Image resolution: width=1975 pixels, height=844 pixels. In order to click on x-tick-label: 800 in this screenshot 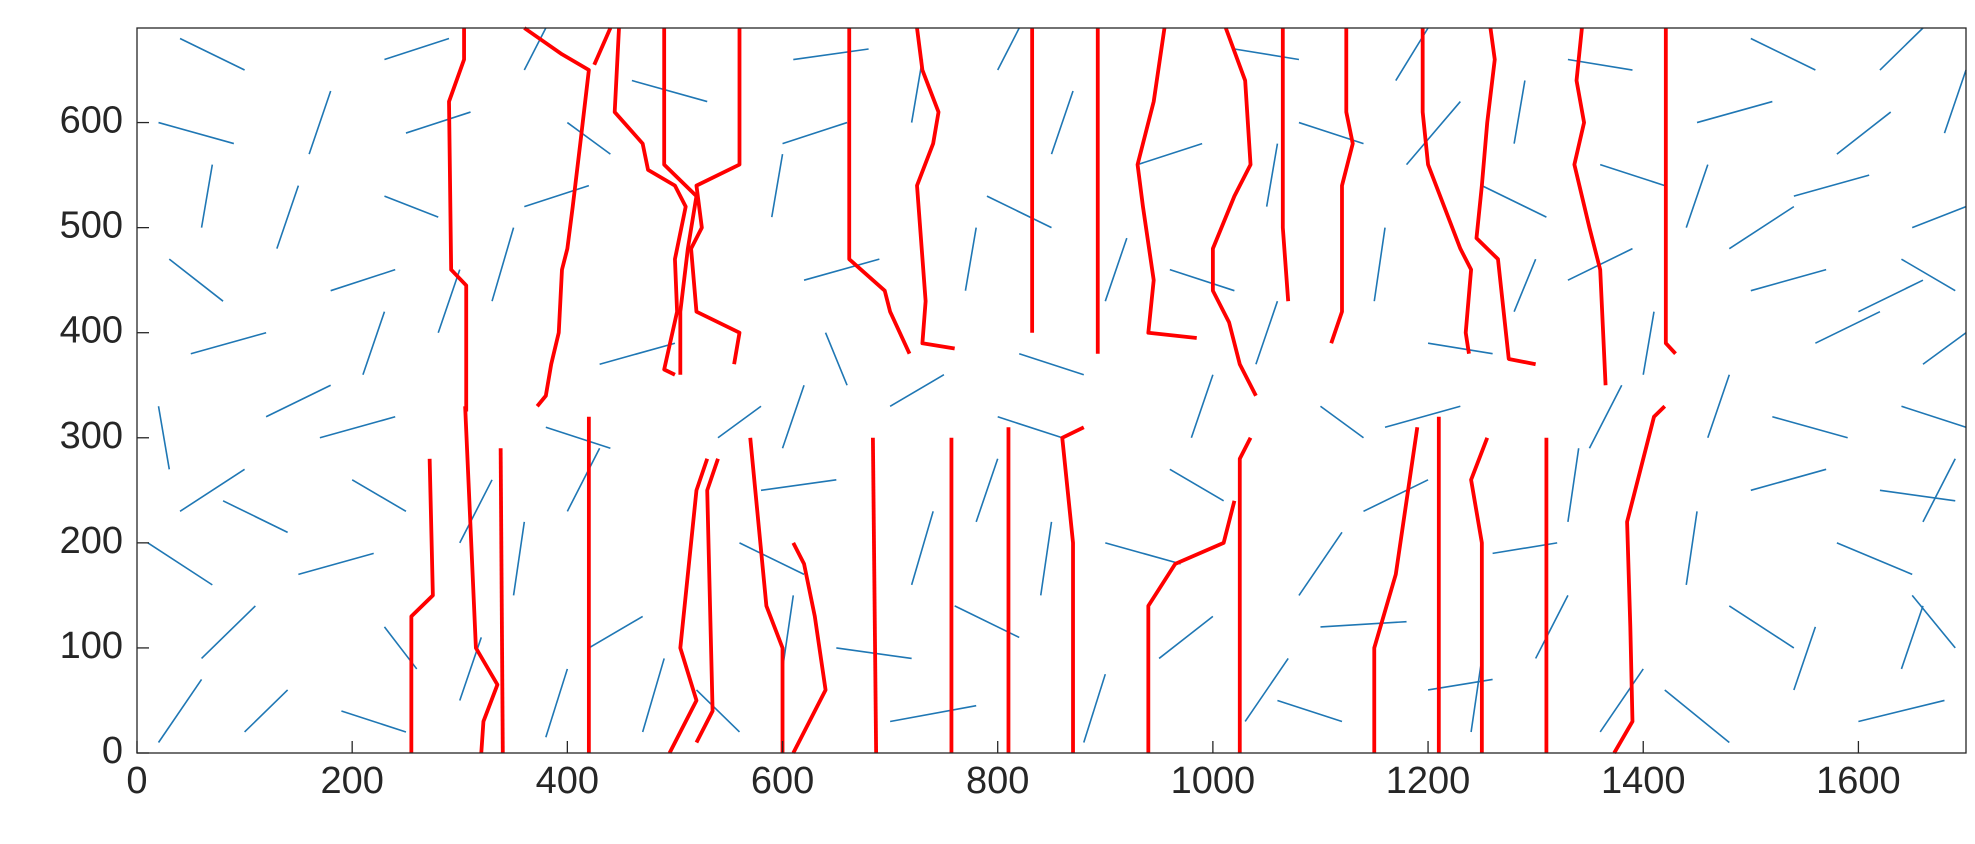, I will do `click(997, 781)`.